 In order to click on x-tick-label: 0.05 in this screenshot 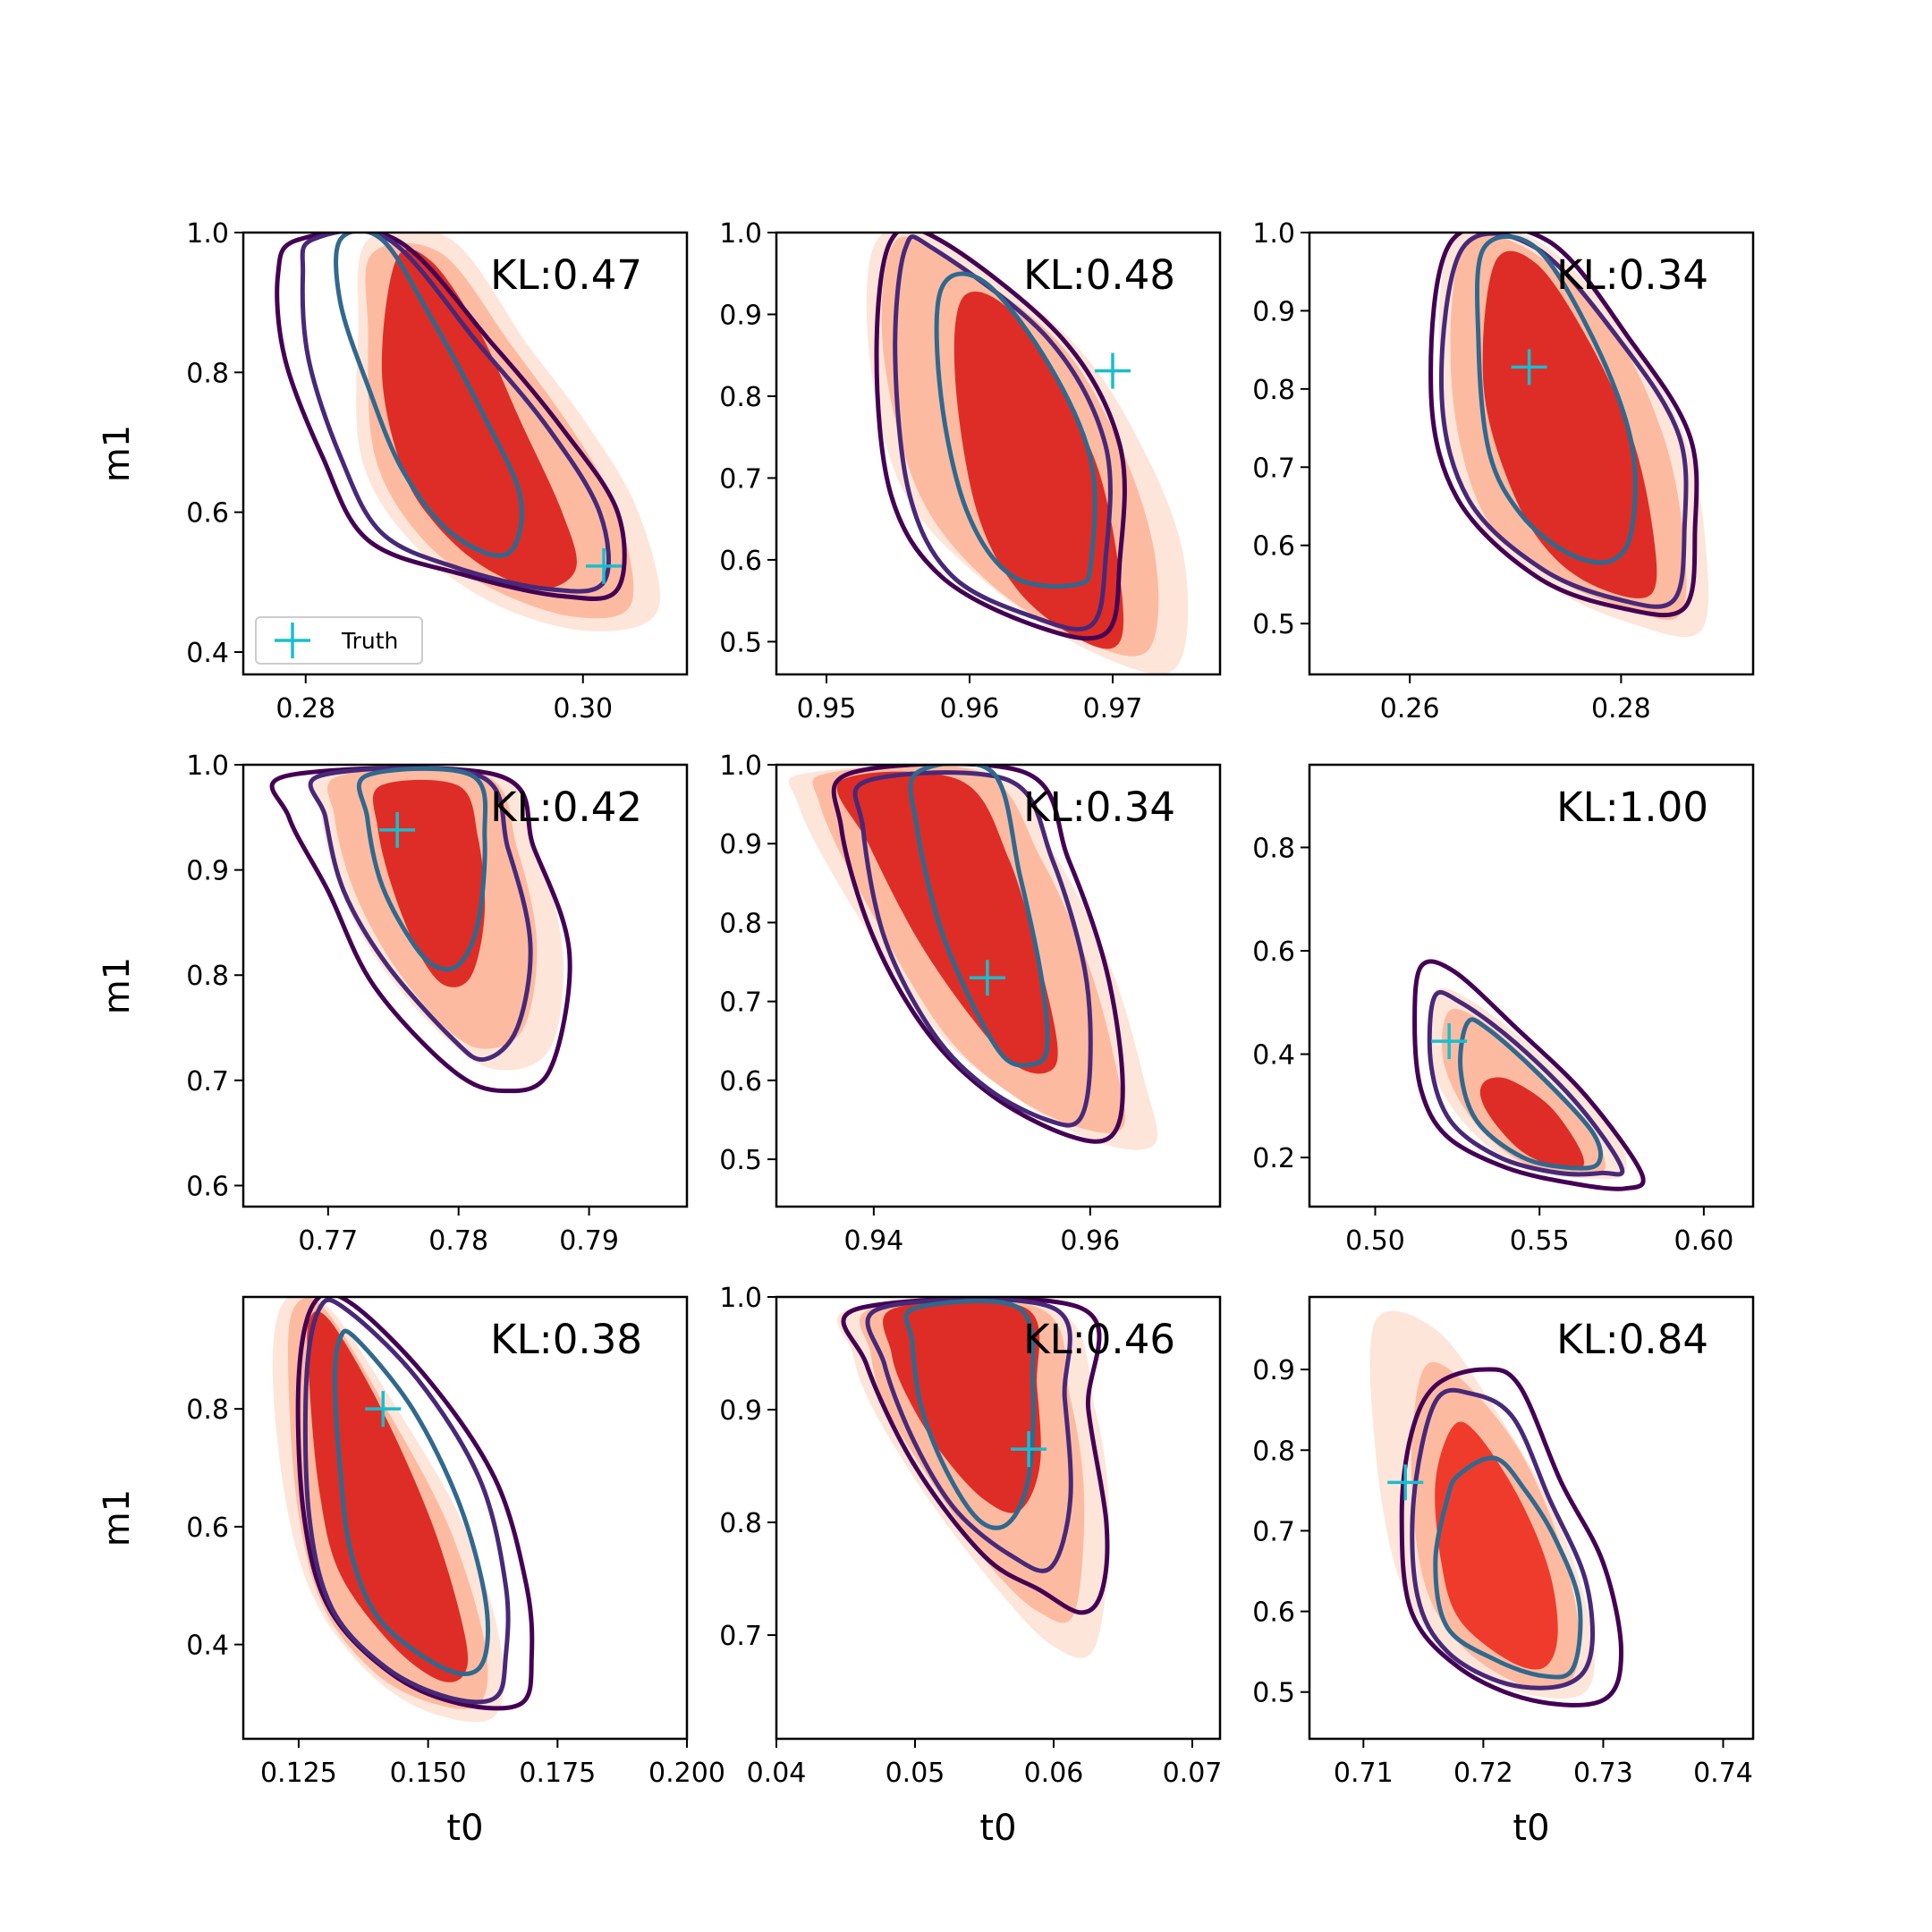, I will do `click(915, 1773)`.